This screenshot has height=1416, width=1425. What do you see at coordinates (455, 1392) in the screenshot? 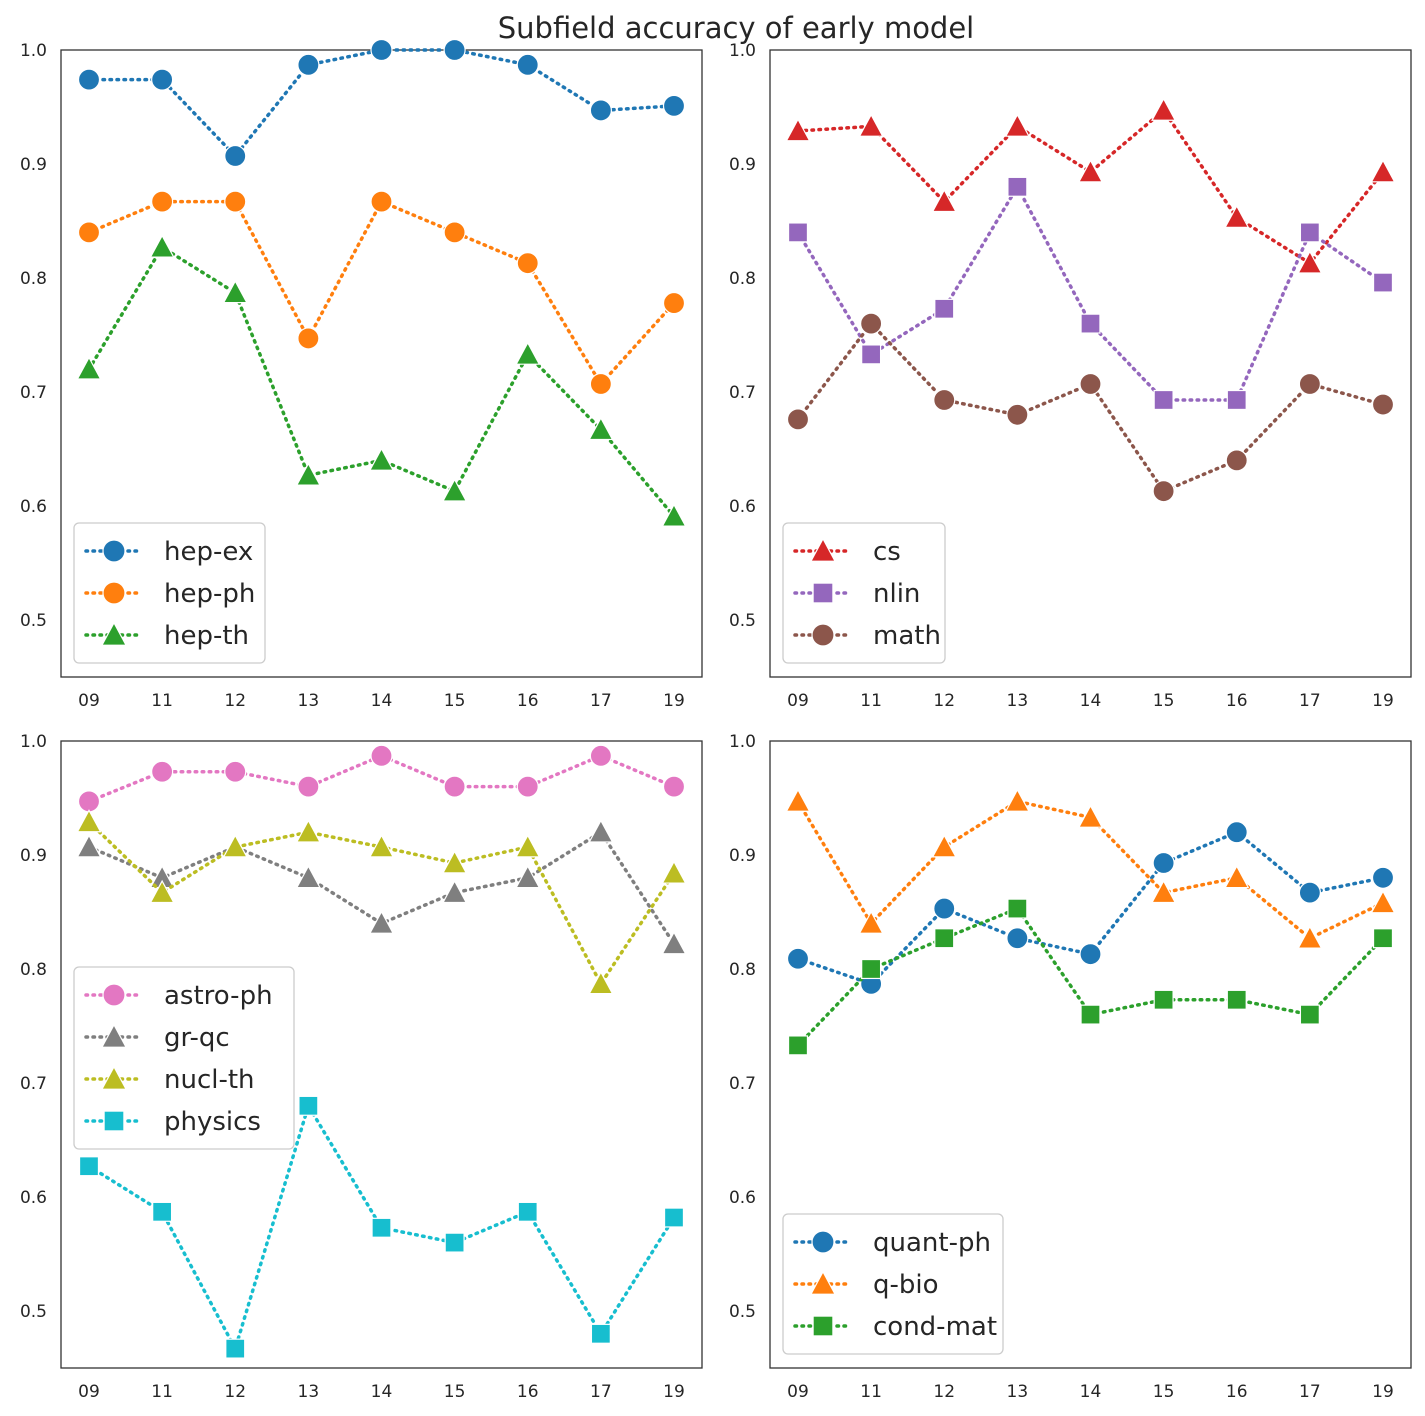
I see `x-tick-label: 15` at bounding box center [455, 1392].